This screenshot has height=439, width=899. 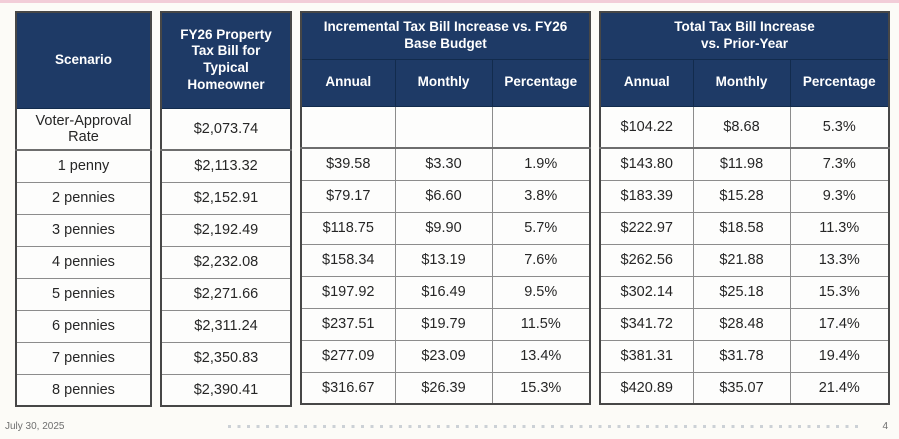 I want to click on cell-inc-monthly: $6.60, so click(x=443, y=196).